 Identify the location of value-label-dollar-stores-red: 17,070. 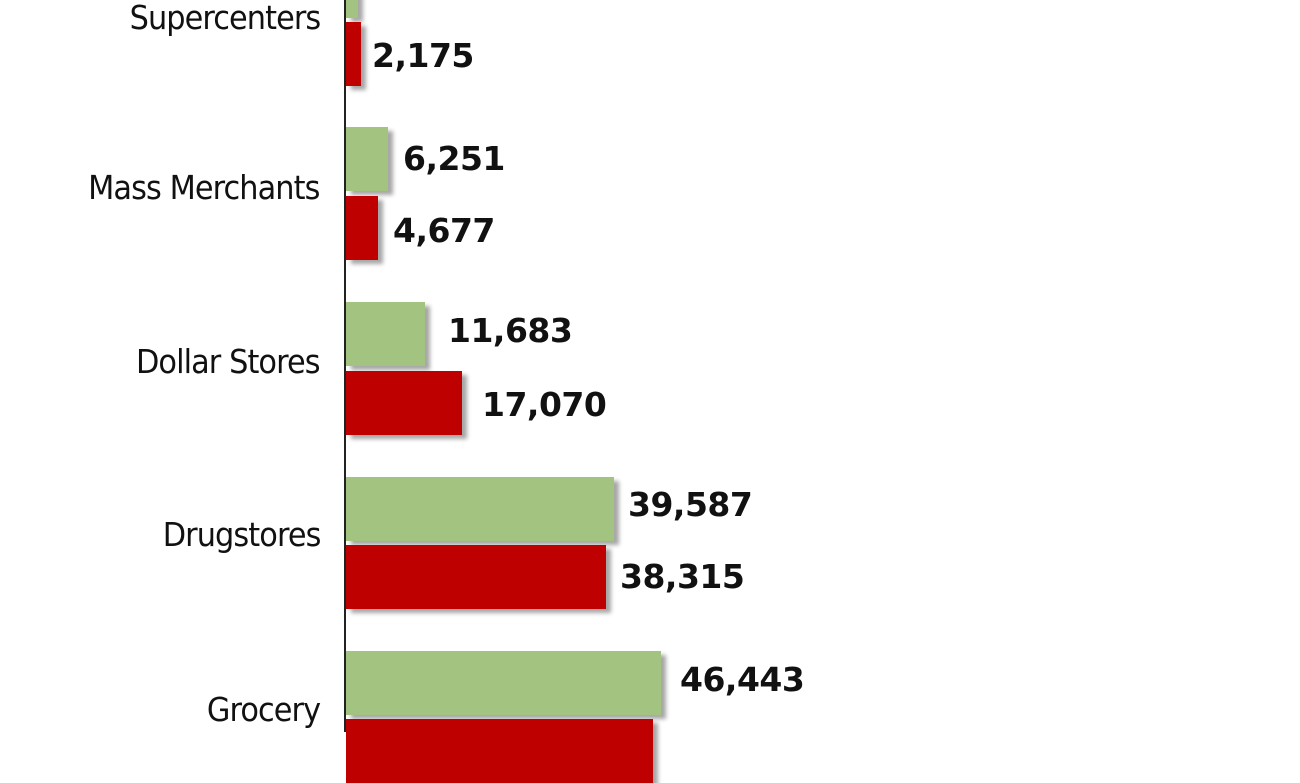
(544, 404).